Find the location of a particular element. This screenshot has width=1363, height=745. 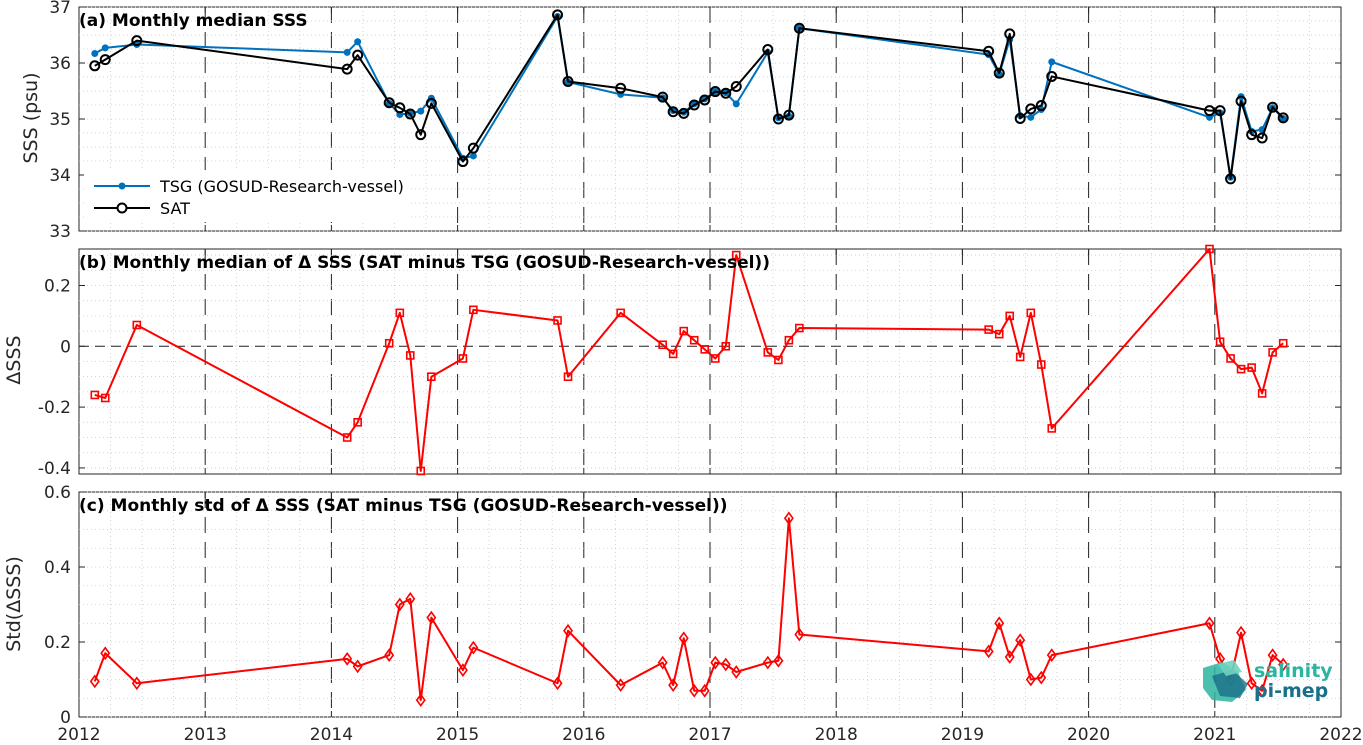

y-tick-label: 0.2 is located at coordinates (57, 286).